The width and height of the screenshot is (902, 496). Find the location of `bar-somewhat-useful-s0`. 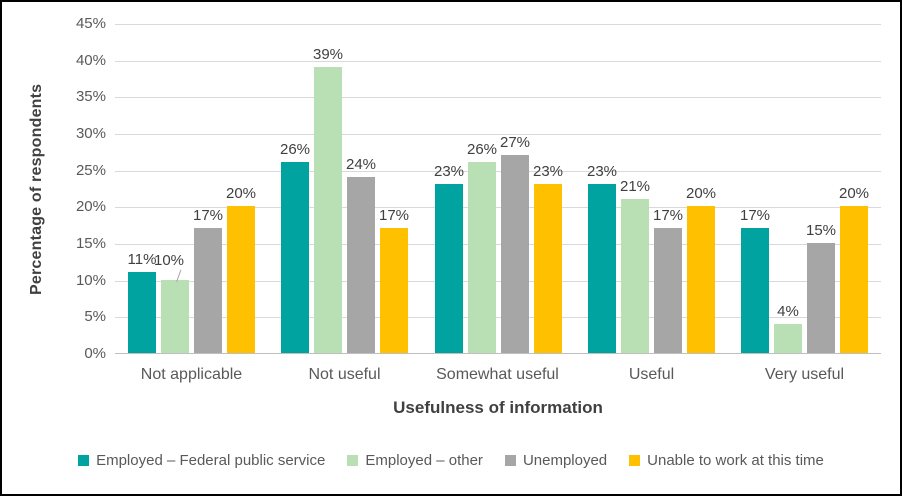

bar-somewhat-useful-s0 is located at coordinates (449, 268).